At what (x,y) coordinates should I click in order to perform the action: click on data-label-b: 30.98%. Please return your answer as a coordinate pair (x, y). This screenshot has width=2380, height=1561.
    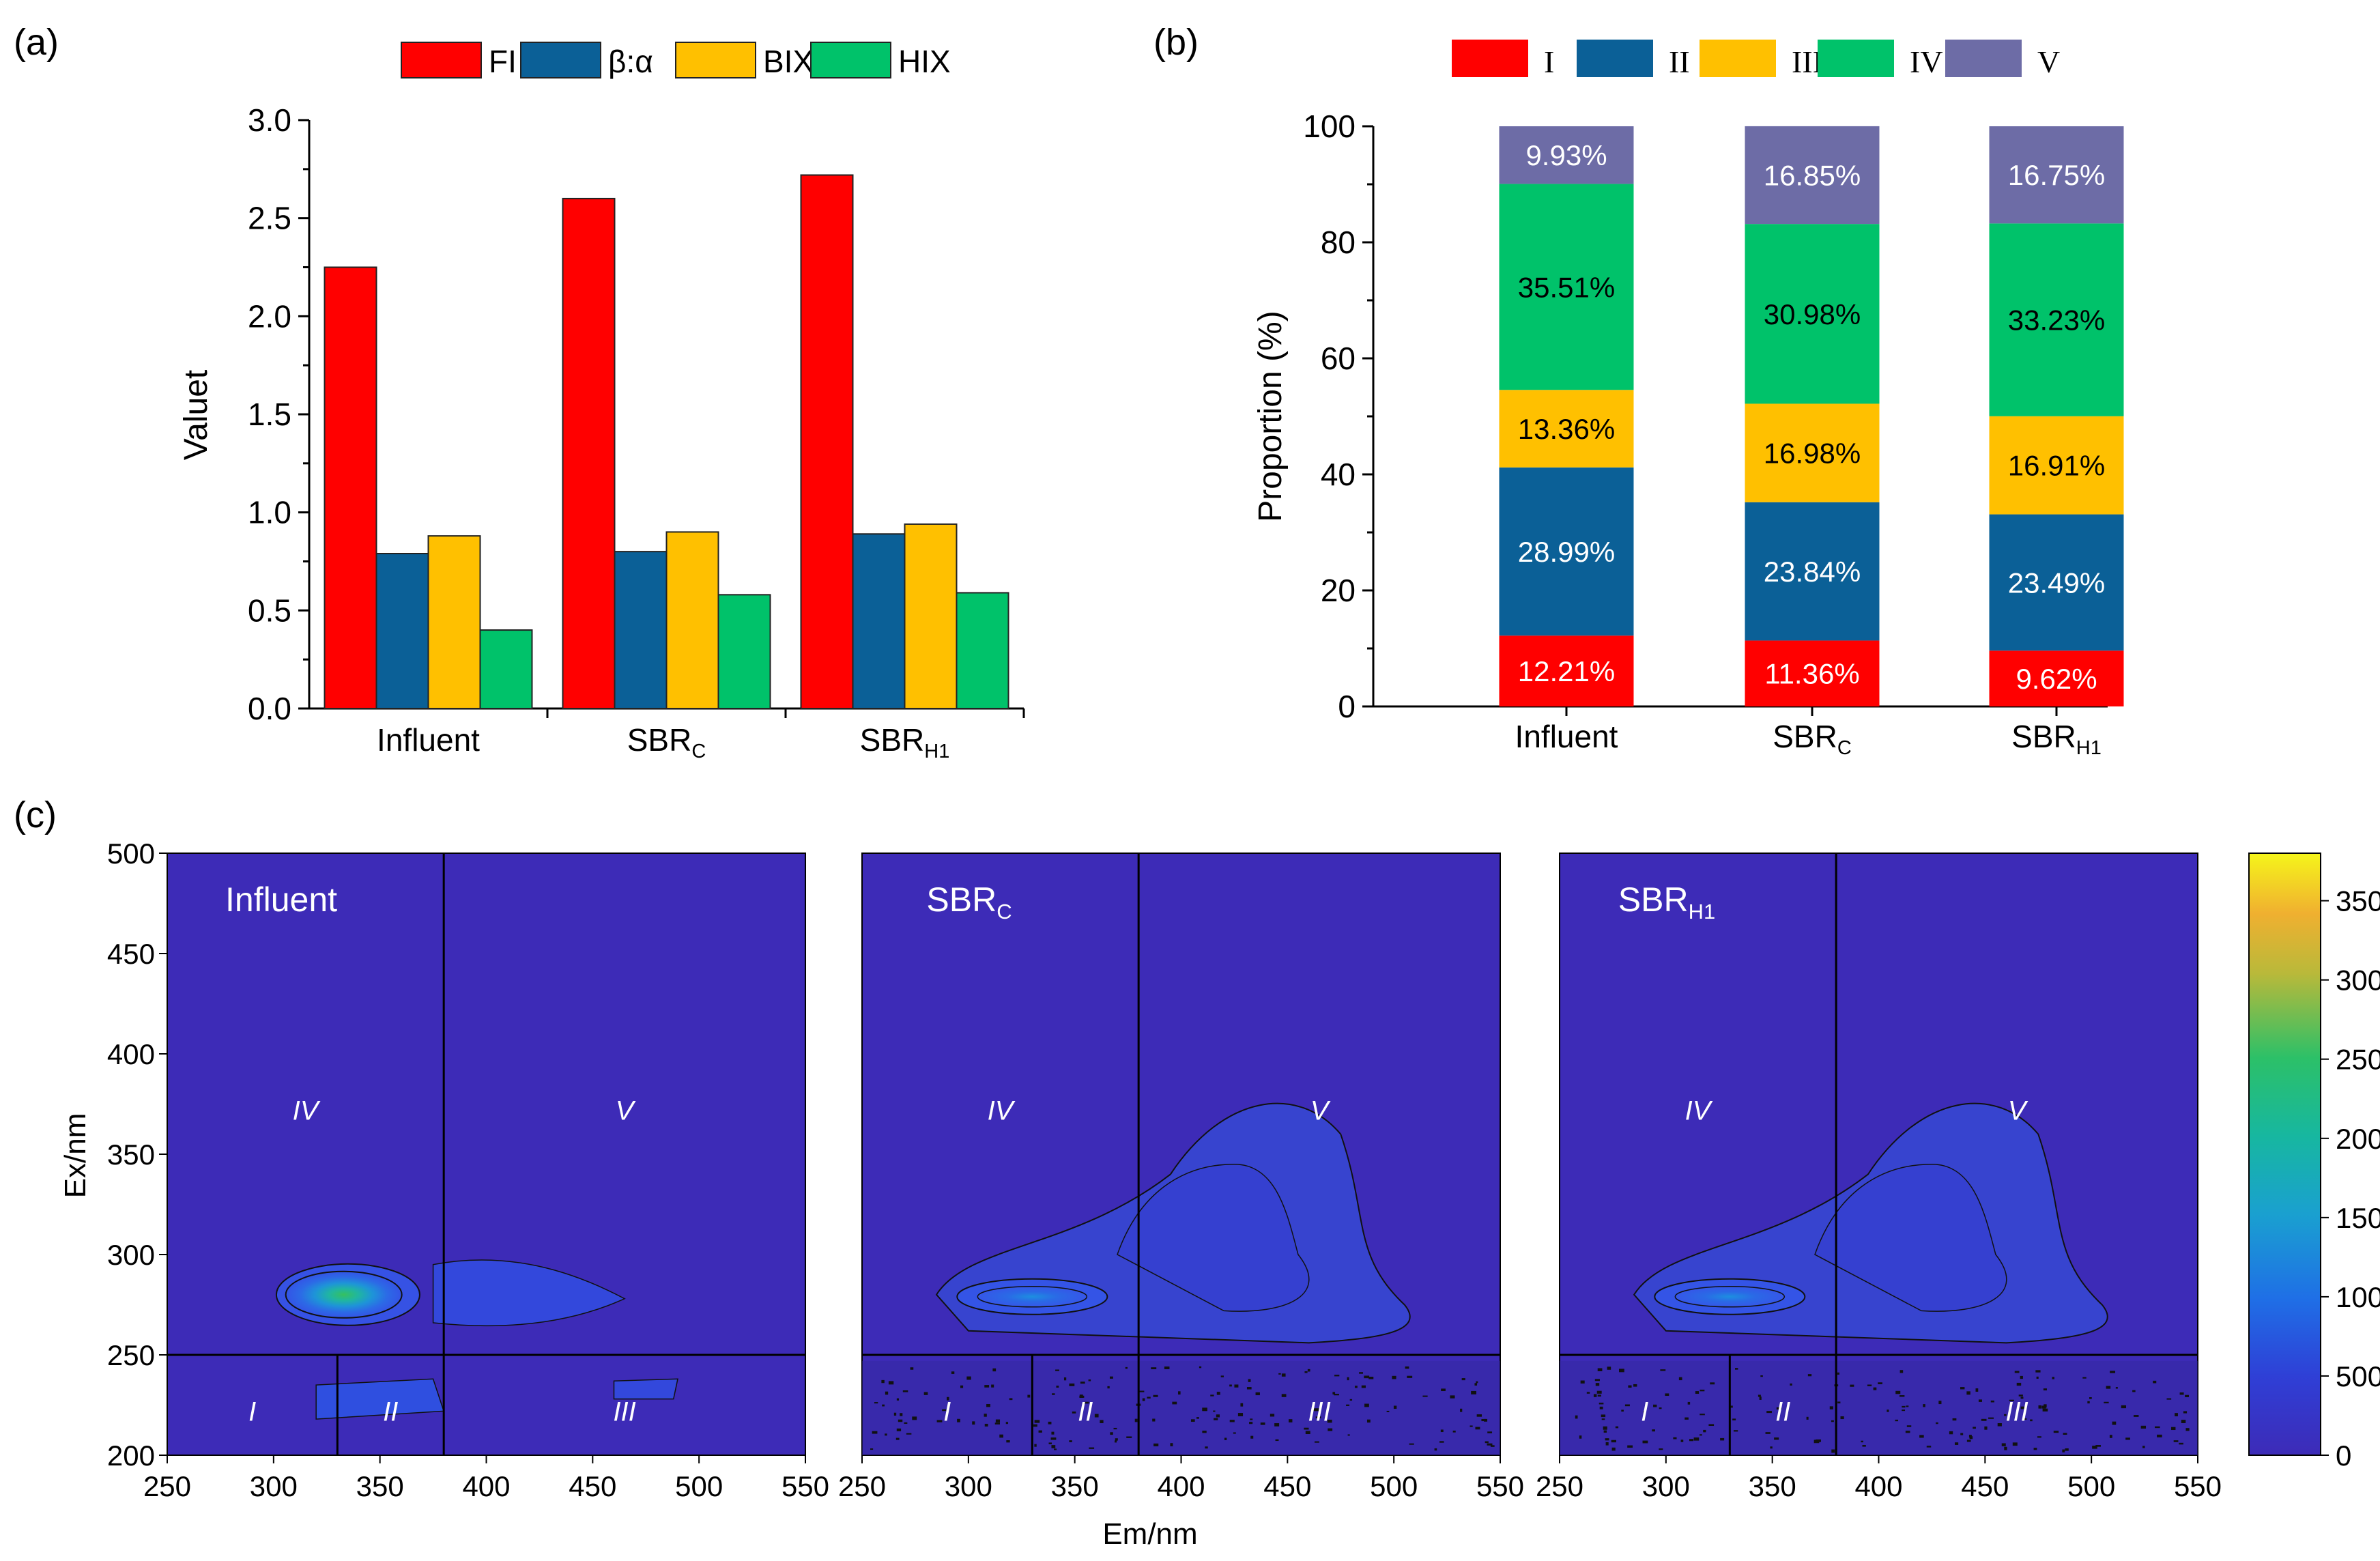
    Looking at the image, I should click on (1812, 314).